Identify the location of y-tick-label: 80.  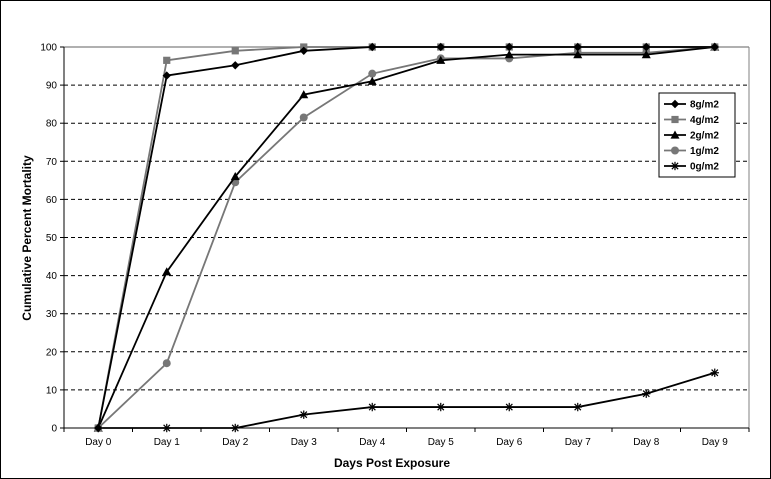
(52, 124).